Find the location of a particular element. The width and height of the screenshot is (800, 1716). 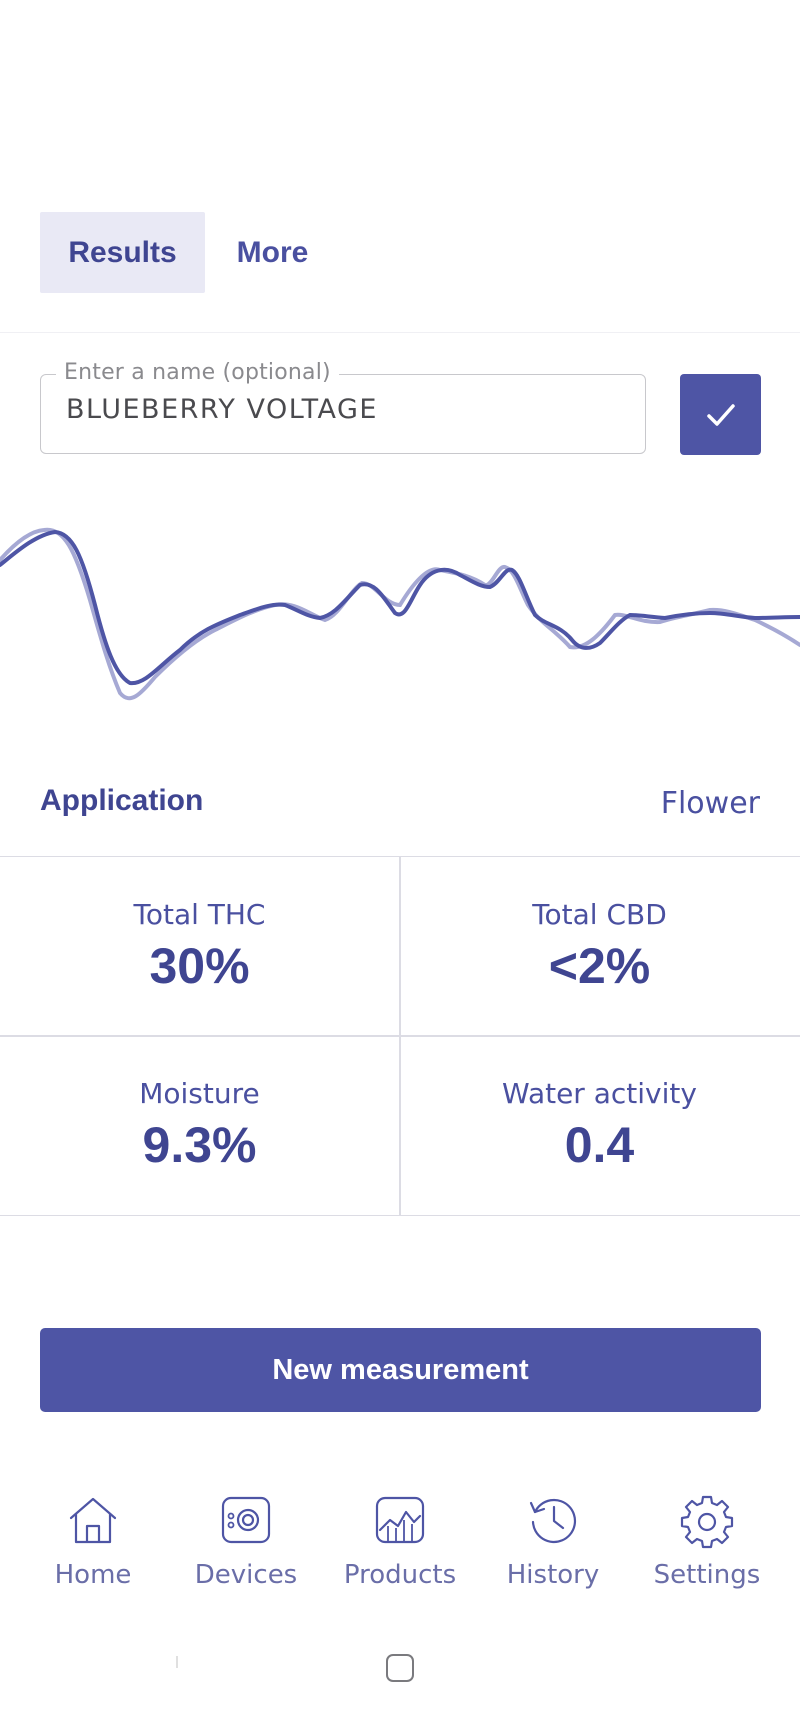

nav-label-settings: Settings is located at coordinates (707, 1575).